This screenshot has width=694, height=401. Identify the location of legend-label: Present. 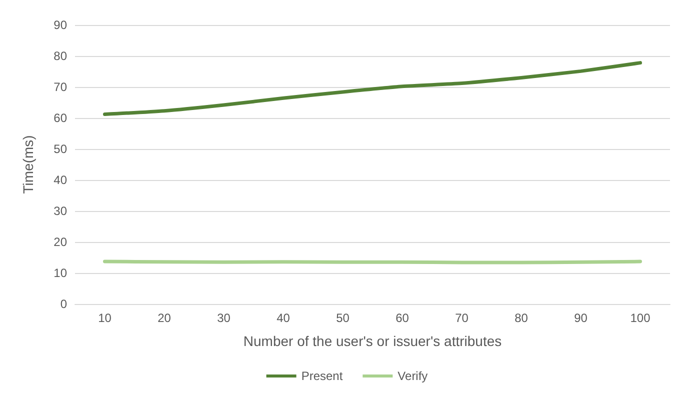
(322, 376).